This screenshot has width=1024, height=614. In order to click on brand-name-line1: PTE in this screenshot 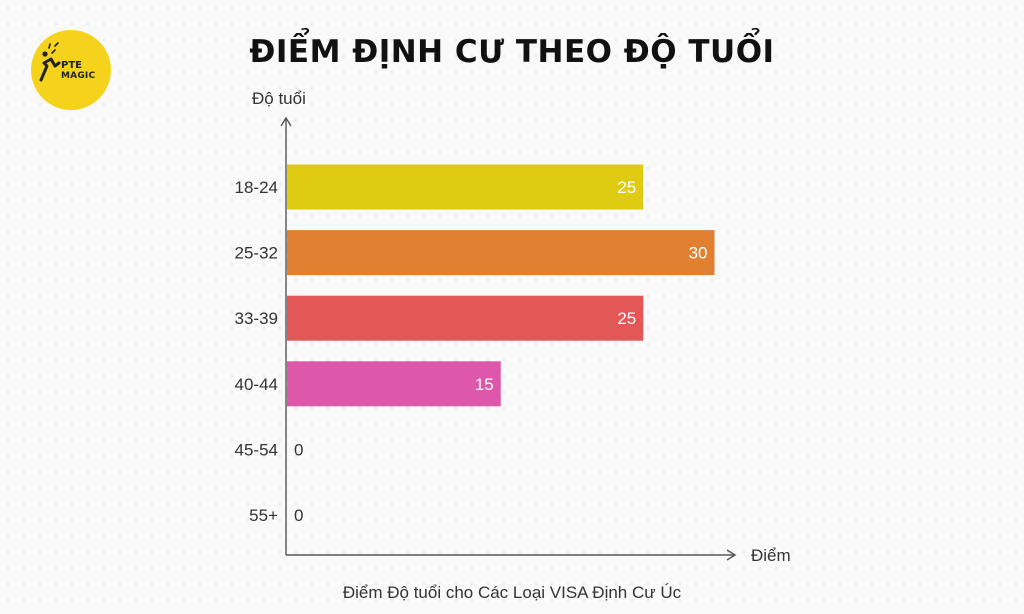, I will do `click(71, 65)`.